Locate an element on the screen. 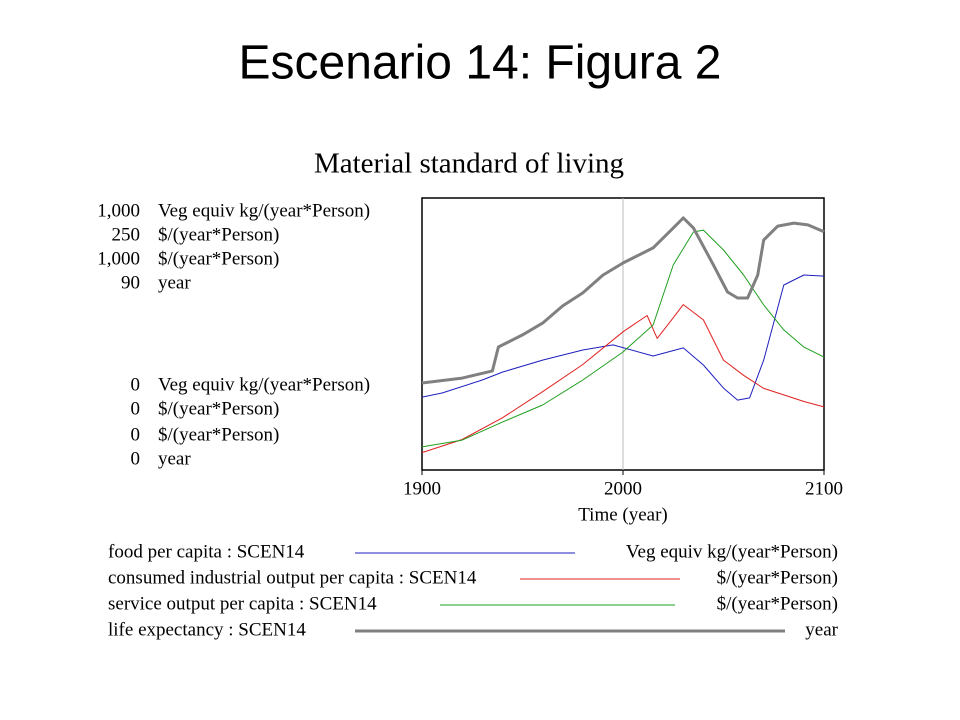  y-tick-label: 90 is located at coordinates (130, 282).